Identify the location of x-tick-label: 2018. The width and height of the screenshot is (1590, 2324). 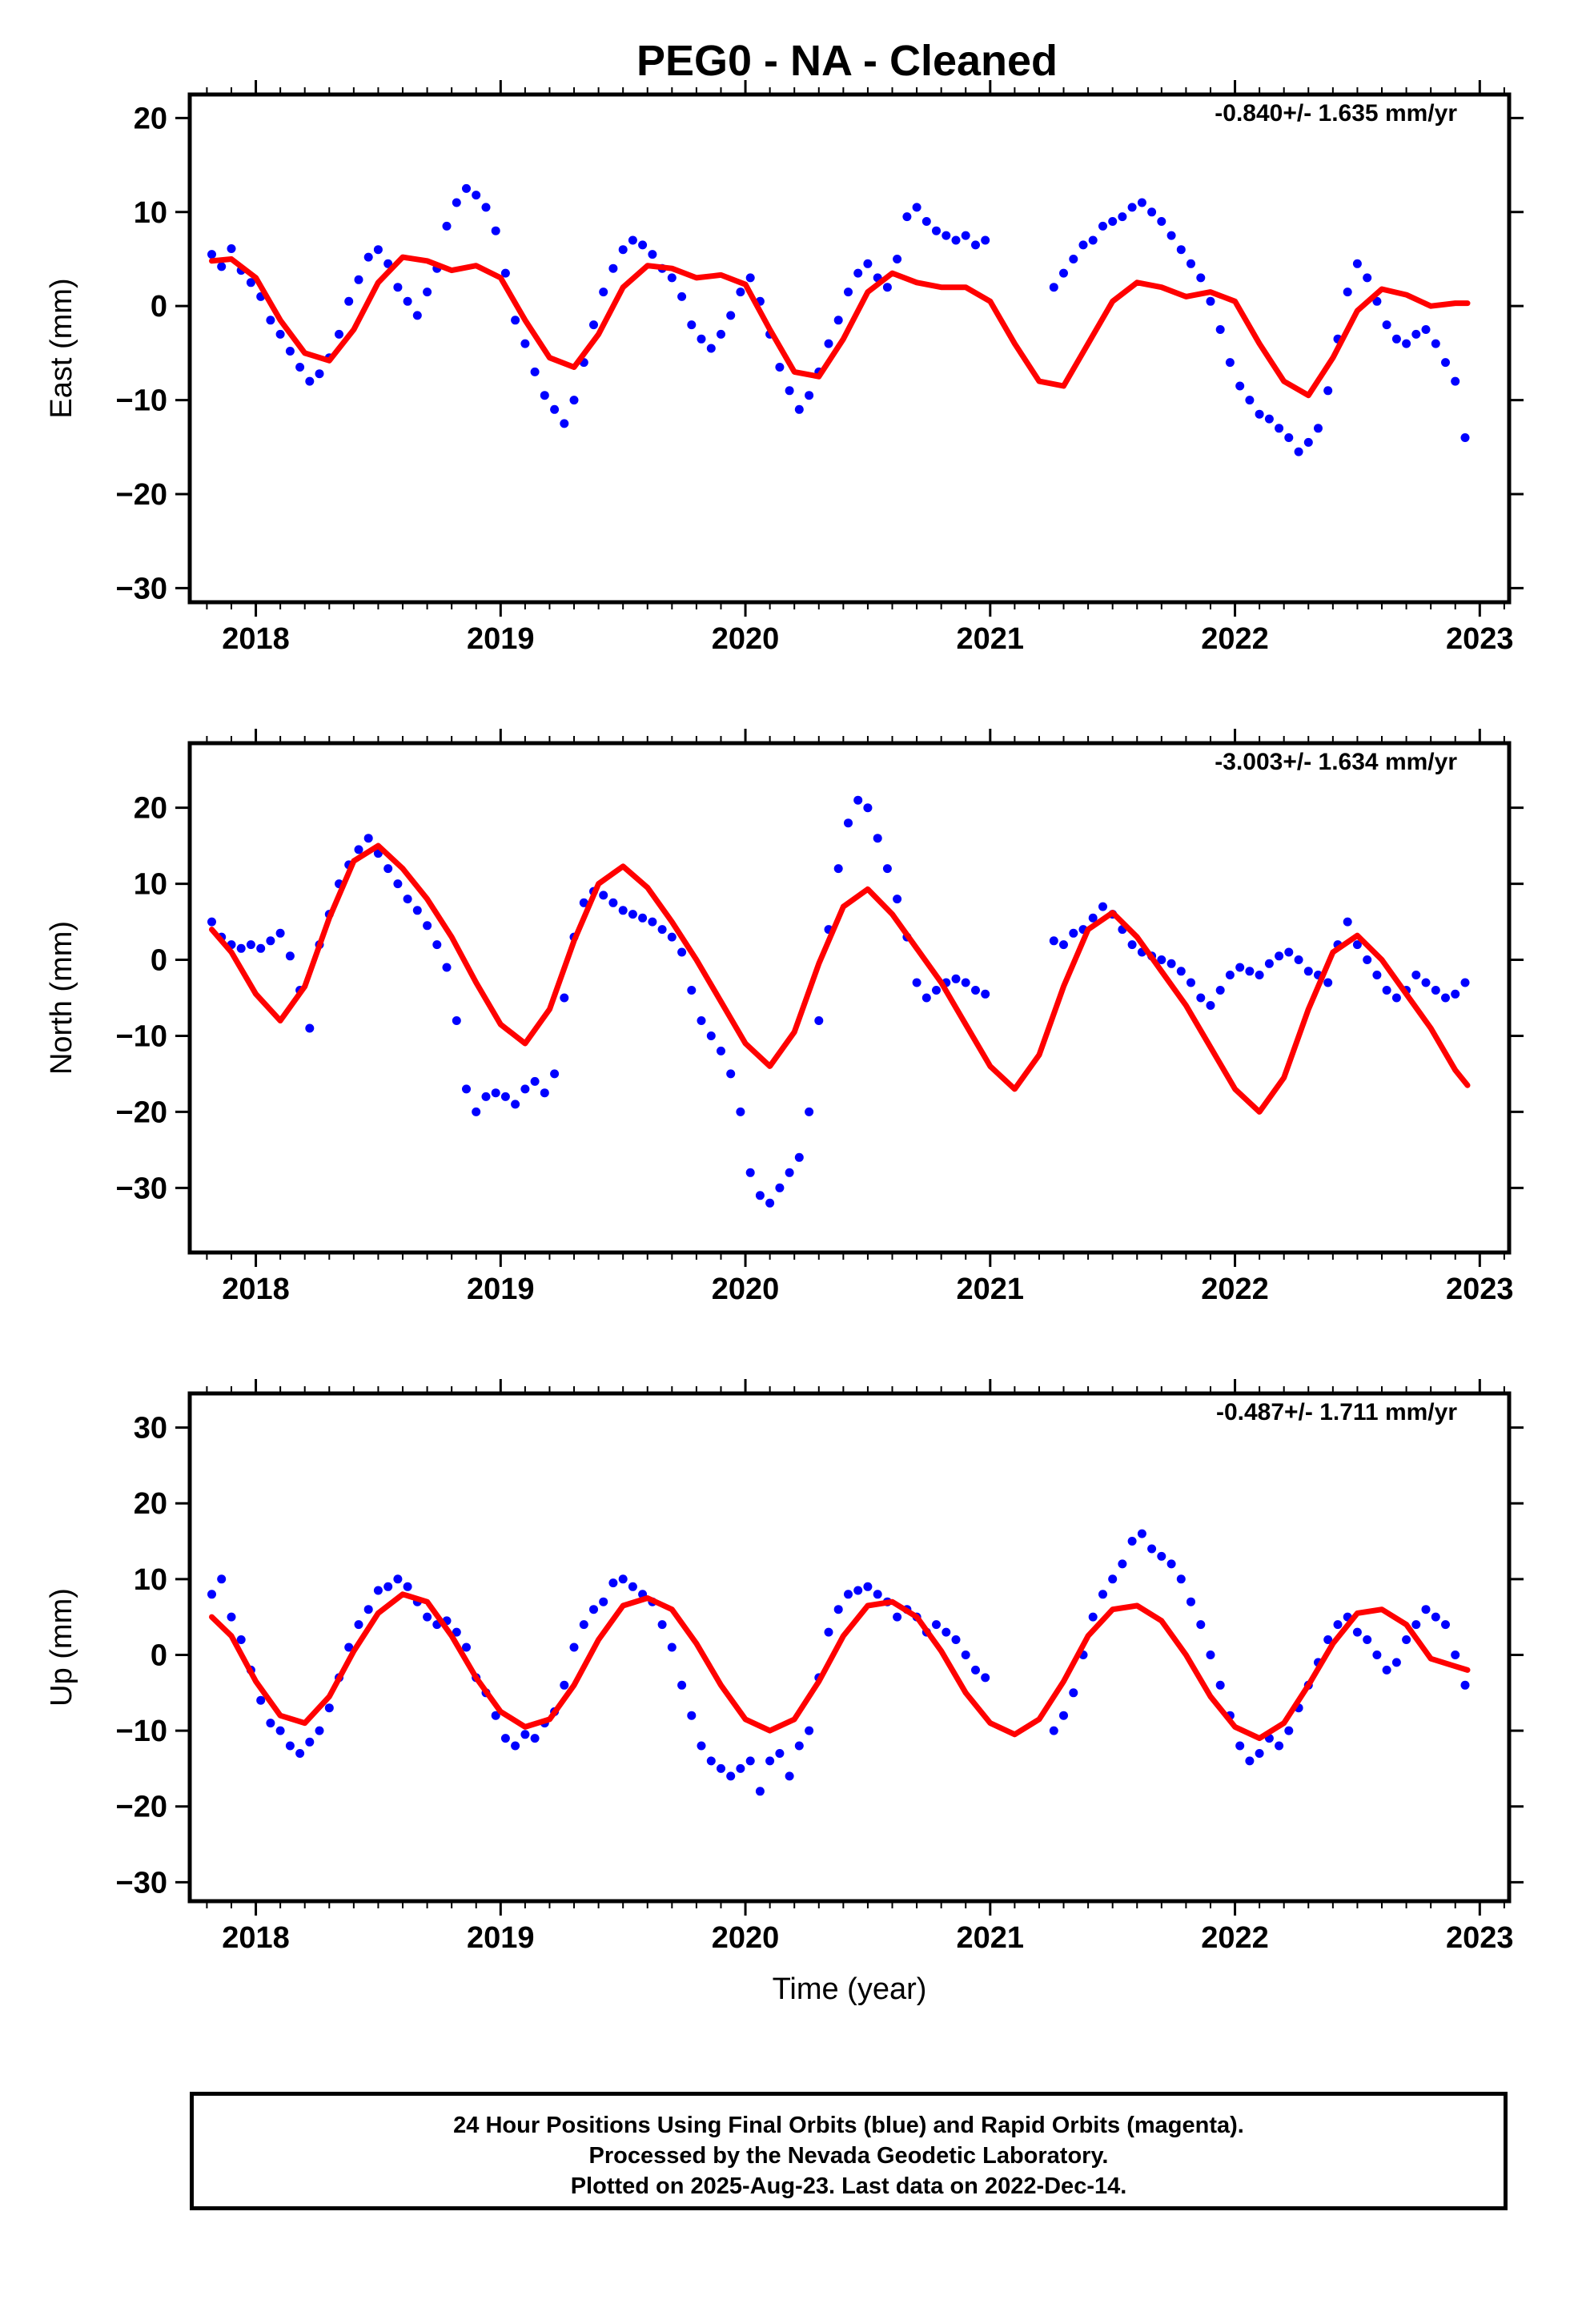
(256, 1938).